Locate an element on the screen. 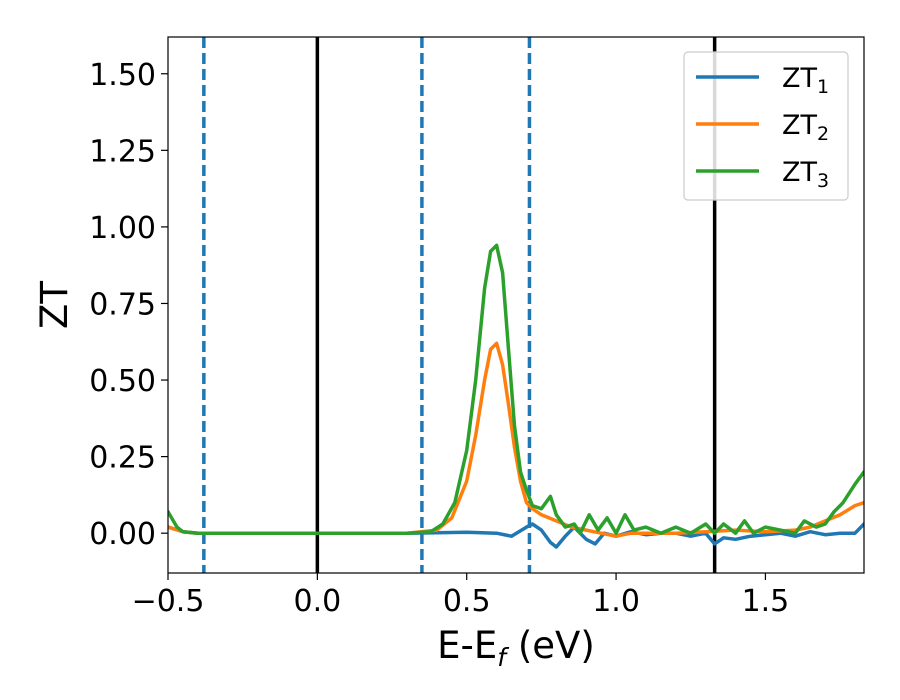 The image size is (900, 700). y-tick-label: 0.25 is located at coordinates (122, 458).